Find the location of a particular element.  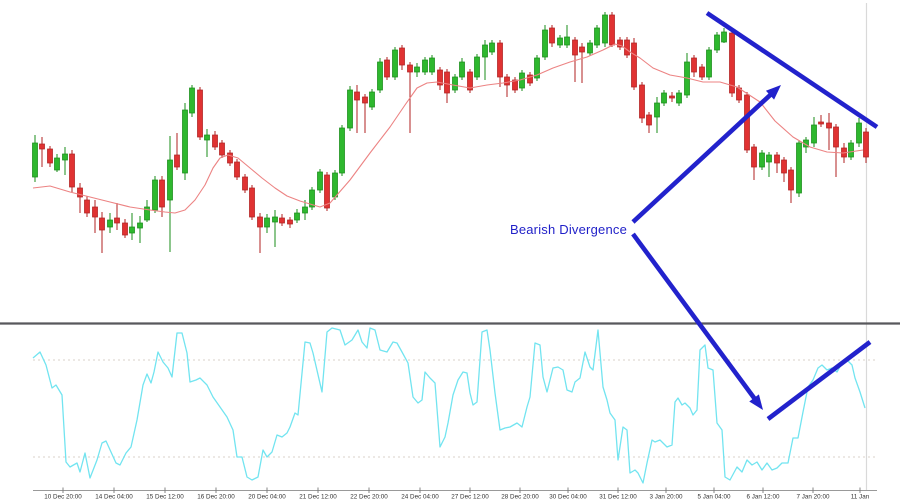

x-axis-label: 24 Dec 04:00 is located at coordinates (420, 497).